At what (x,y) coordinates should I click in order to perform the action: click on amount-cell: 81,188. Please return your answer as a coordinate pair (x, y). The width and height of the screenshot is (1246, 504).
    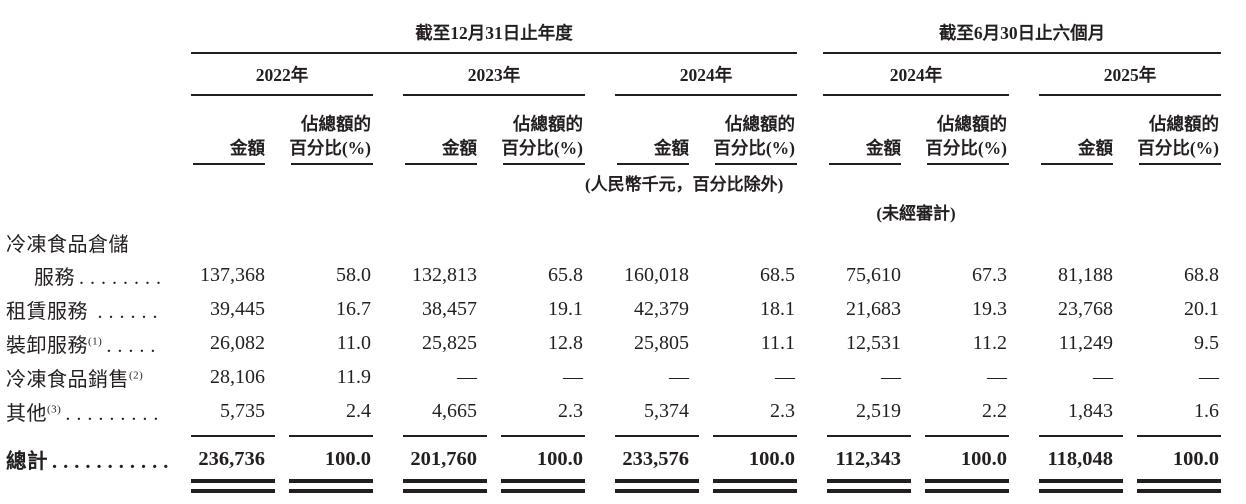
    Looking at the image, I should click on (1085, 274).